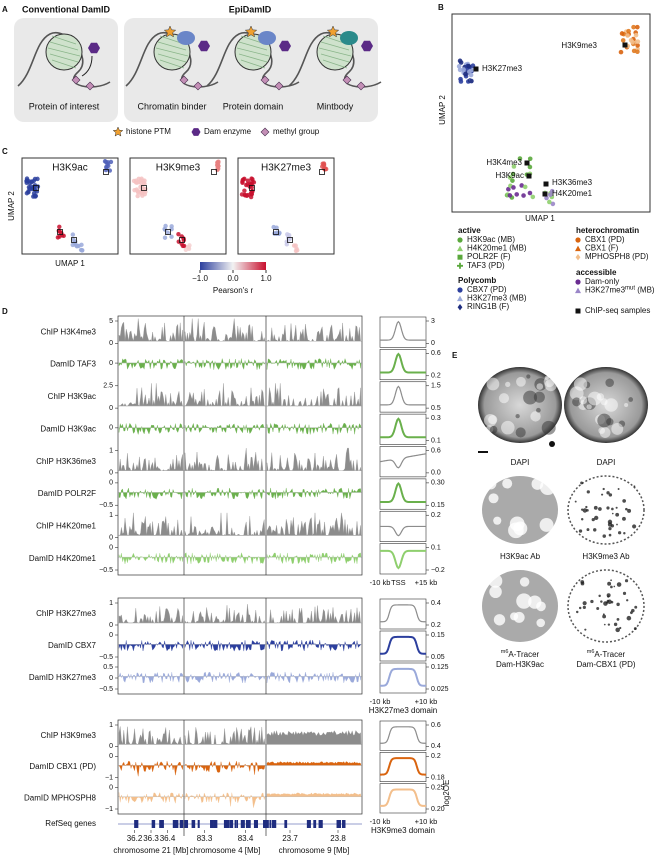 Image resolution: width=657 pixels, height=856 pixels. I want to click on legend-hex, so click(196, 132).